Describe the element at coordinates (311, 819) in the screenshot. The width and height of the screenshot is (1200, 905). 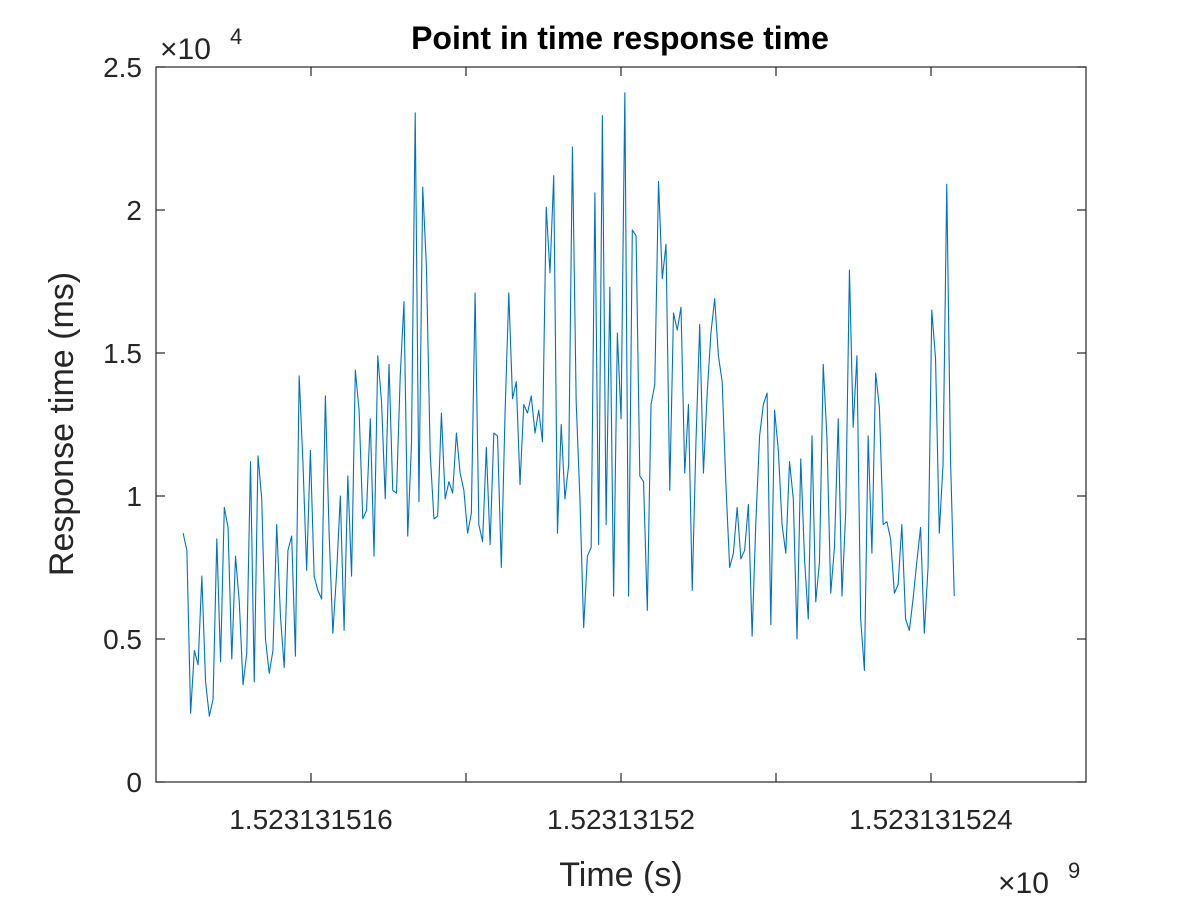
I see `x-tick-label: 1.523131516` at that location.